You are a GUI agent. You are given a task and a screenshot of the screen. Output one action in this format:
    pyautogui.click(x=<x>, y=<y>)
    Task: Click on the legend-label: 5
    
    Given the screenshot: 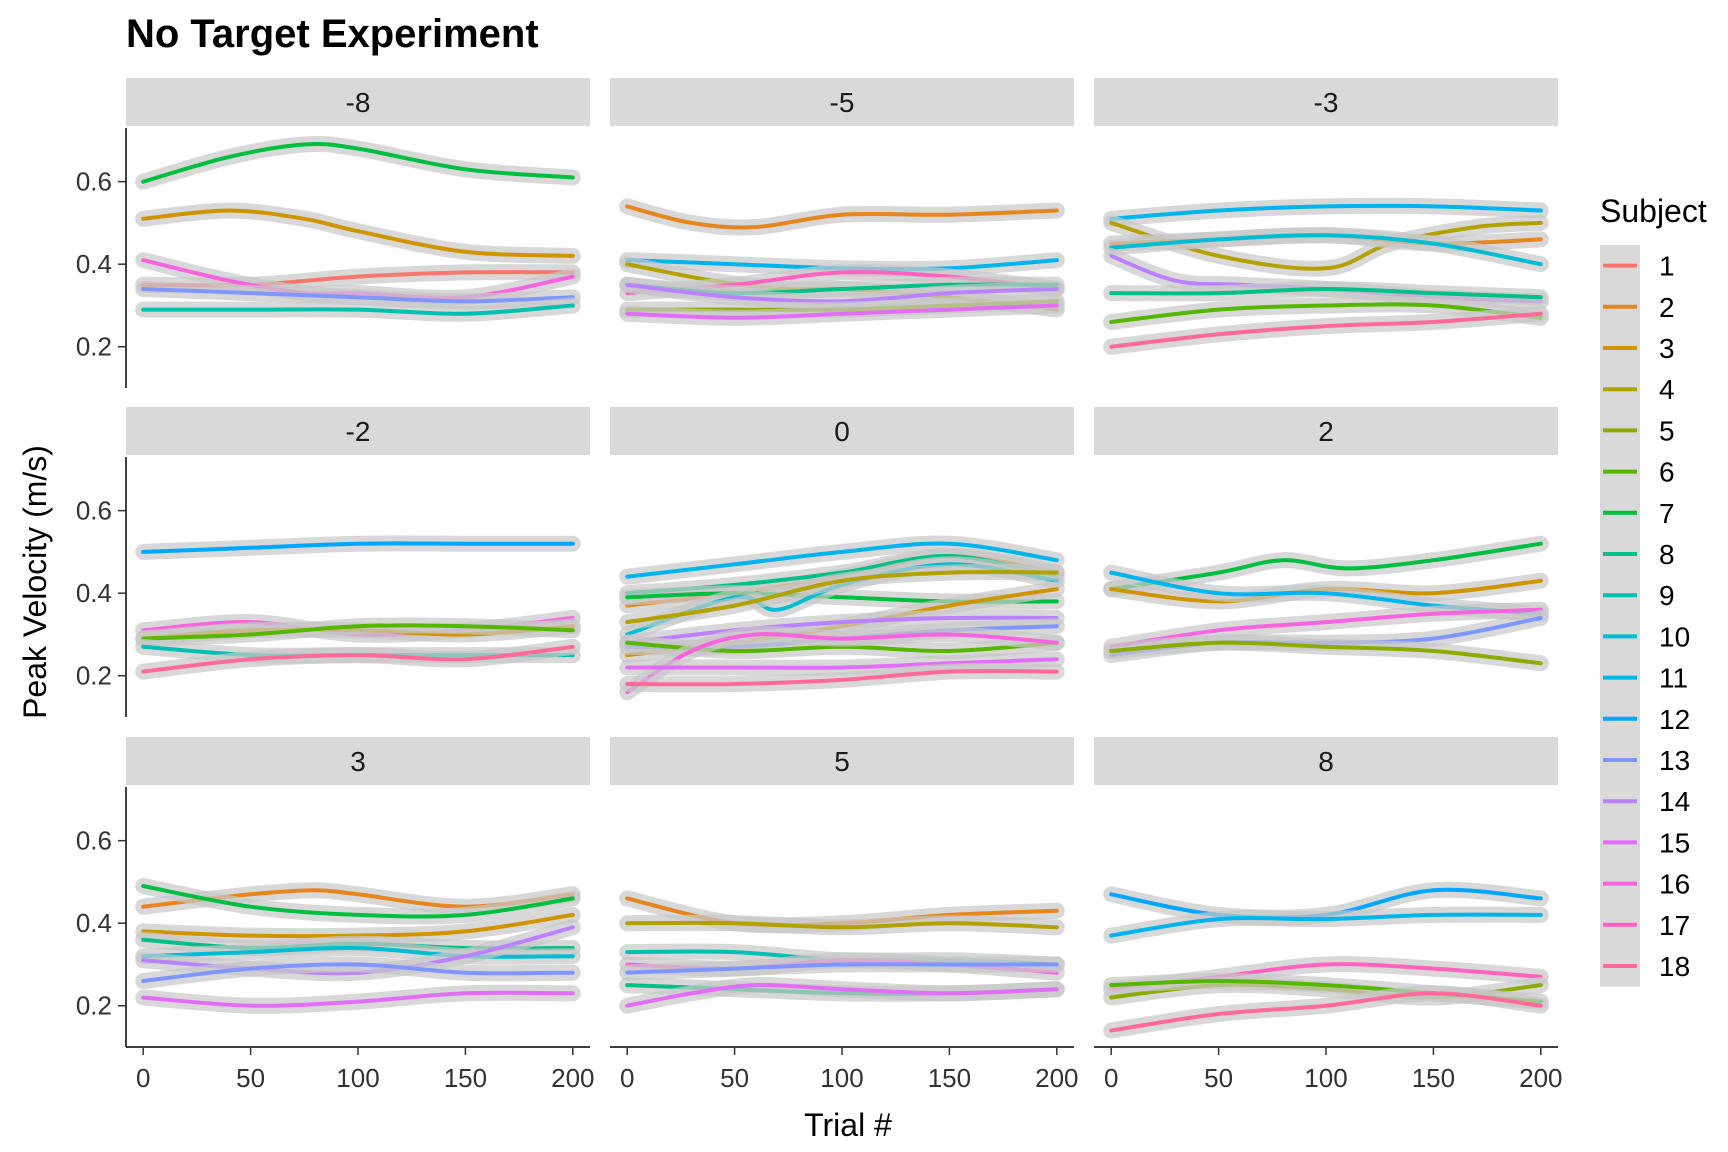 What is the action you would take?
    pyautogui.click(x=1667, y=430)
    